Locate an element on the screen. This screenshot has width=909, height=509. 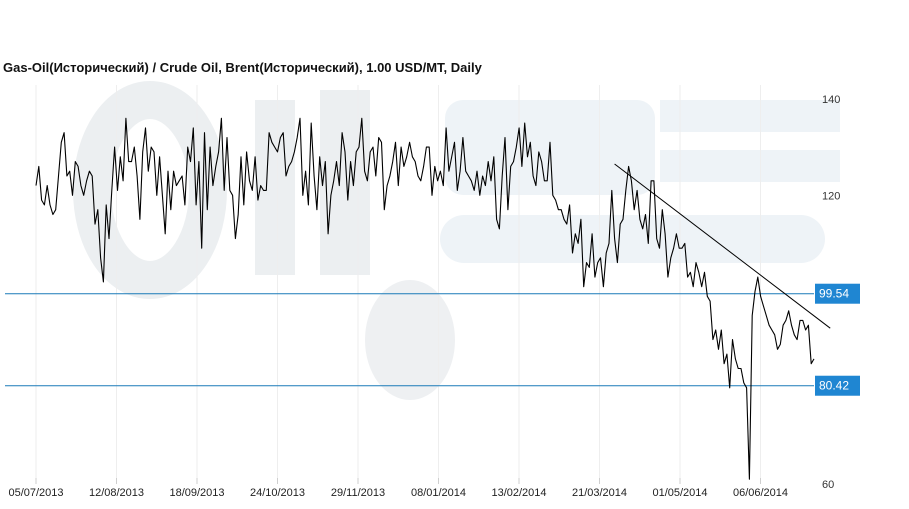
y-axis: 140 120 60 is located at coordinates (831, 292).